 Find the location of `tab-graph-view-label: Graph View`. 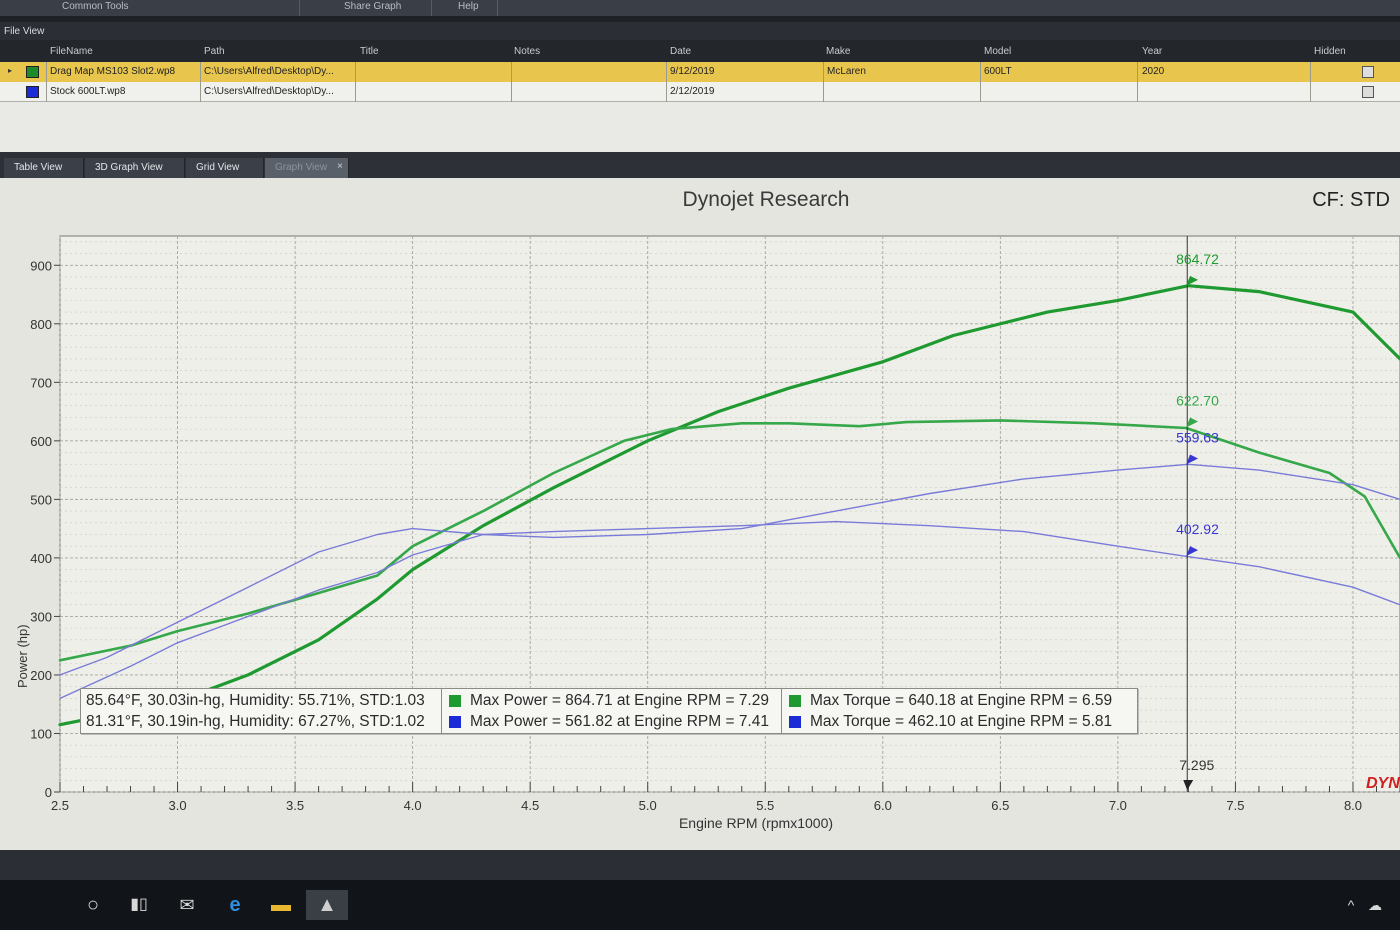

tab-graph-view-label: Graph View is located at coordinates (301, 167).